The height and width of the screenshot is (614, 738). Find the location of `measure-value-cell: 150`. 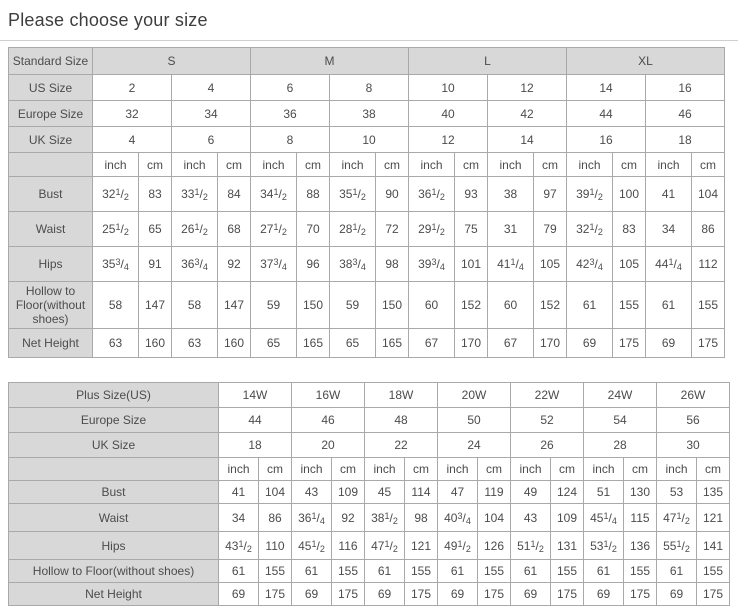

measure-value-cell: 150 is located at coordinates (313, 305).